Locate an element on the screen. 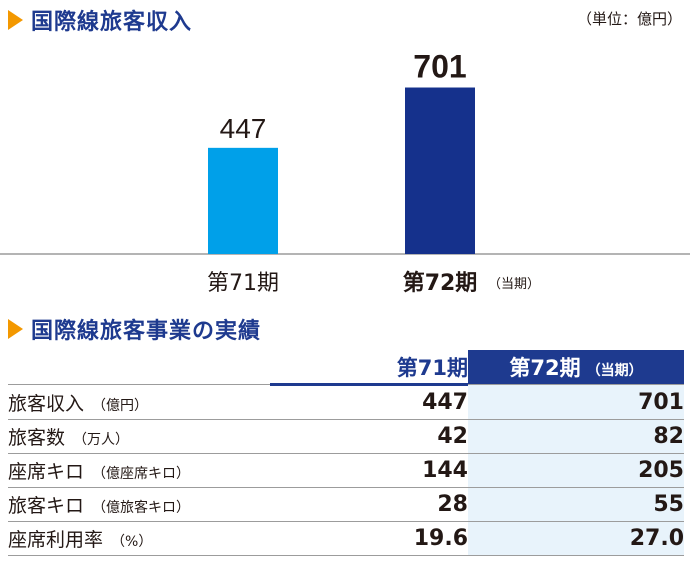 The height and width of the screenshot is (570, 690). results-heading: 国際線旅客事業の実績 is located at coordinates (134, 329).